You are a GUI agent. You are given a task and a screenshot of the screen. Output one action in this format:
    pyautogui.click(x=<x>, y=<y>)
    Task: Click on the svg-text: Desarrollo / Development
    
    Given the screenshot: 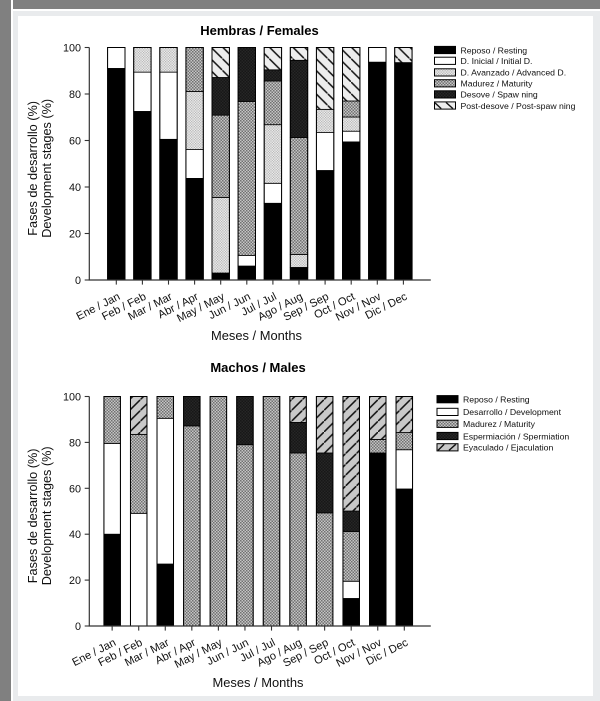 What is the action you would take?
    pyautogui.click(x=512, y=412)
    